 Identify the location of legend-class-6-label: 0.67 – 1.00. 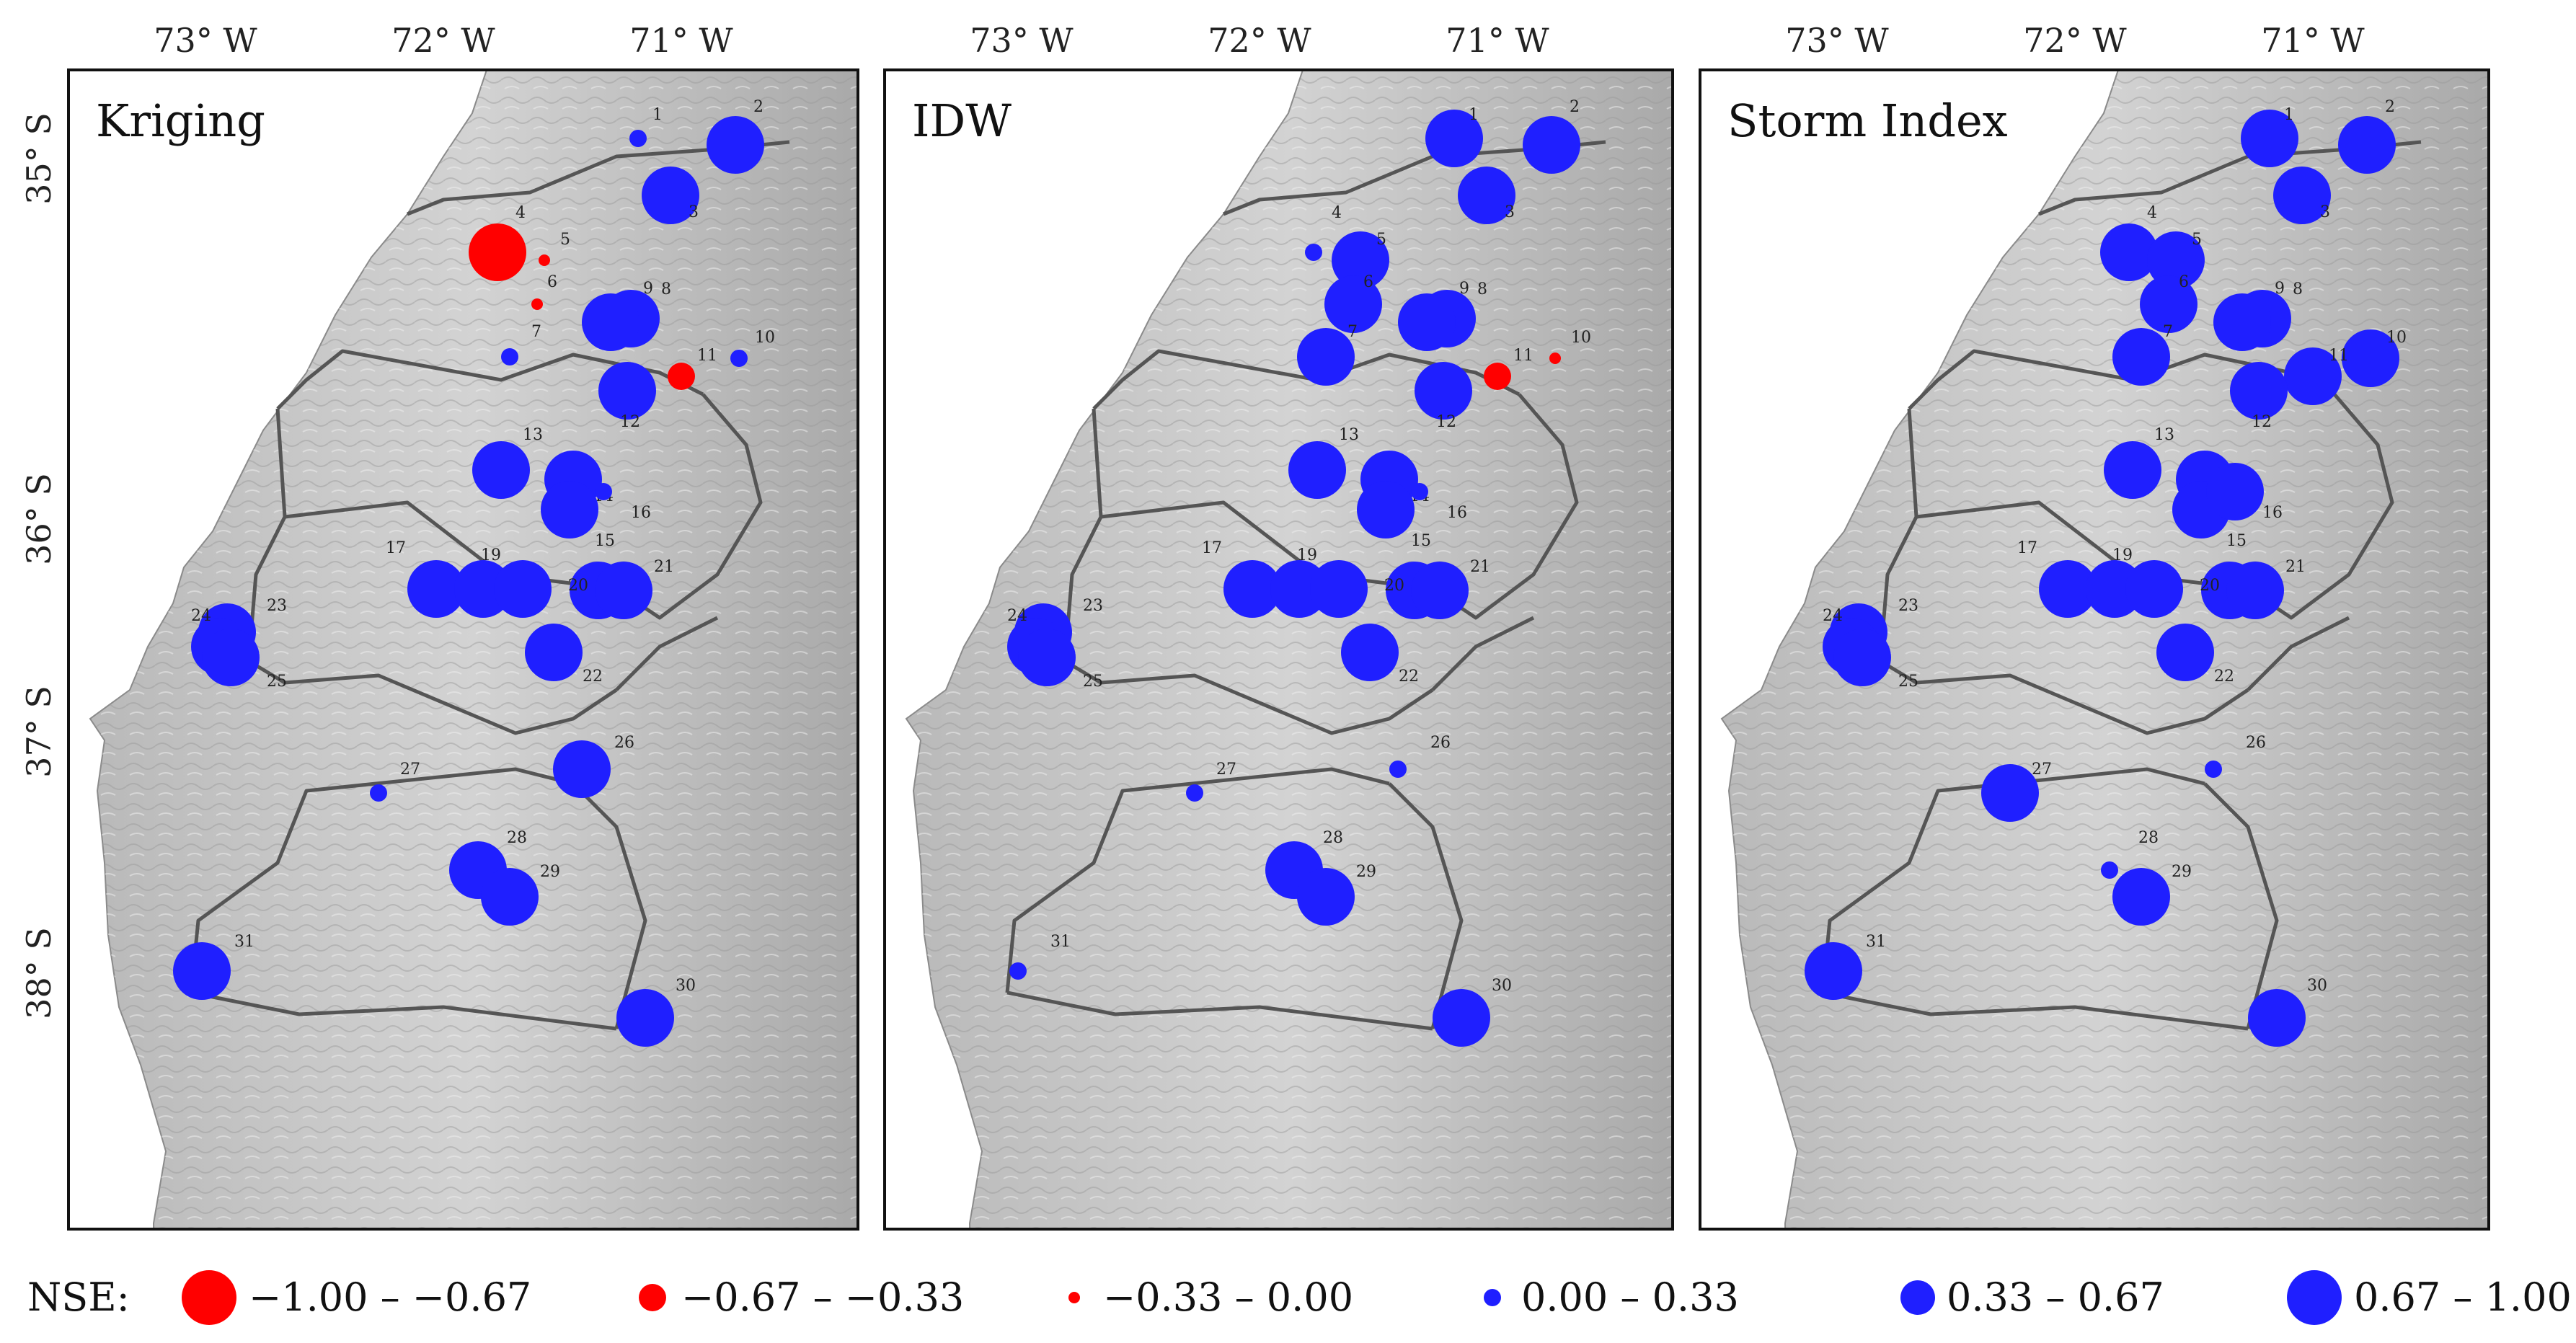
(2463, 1297).